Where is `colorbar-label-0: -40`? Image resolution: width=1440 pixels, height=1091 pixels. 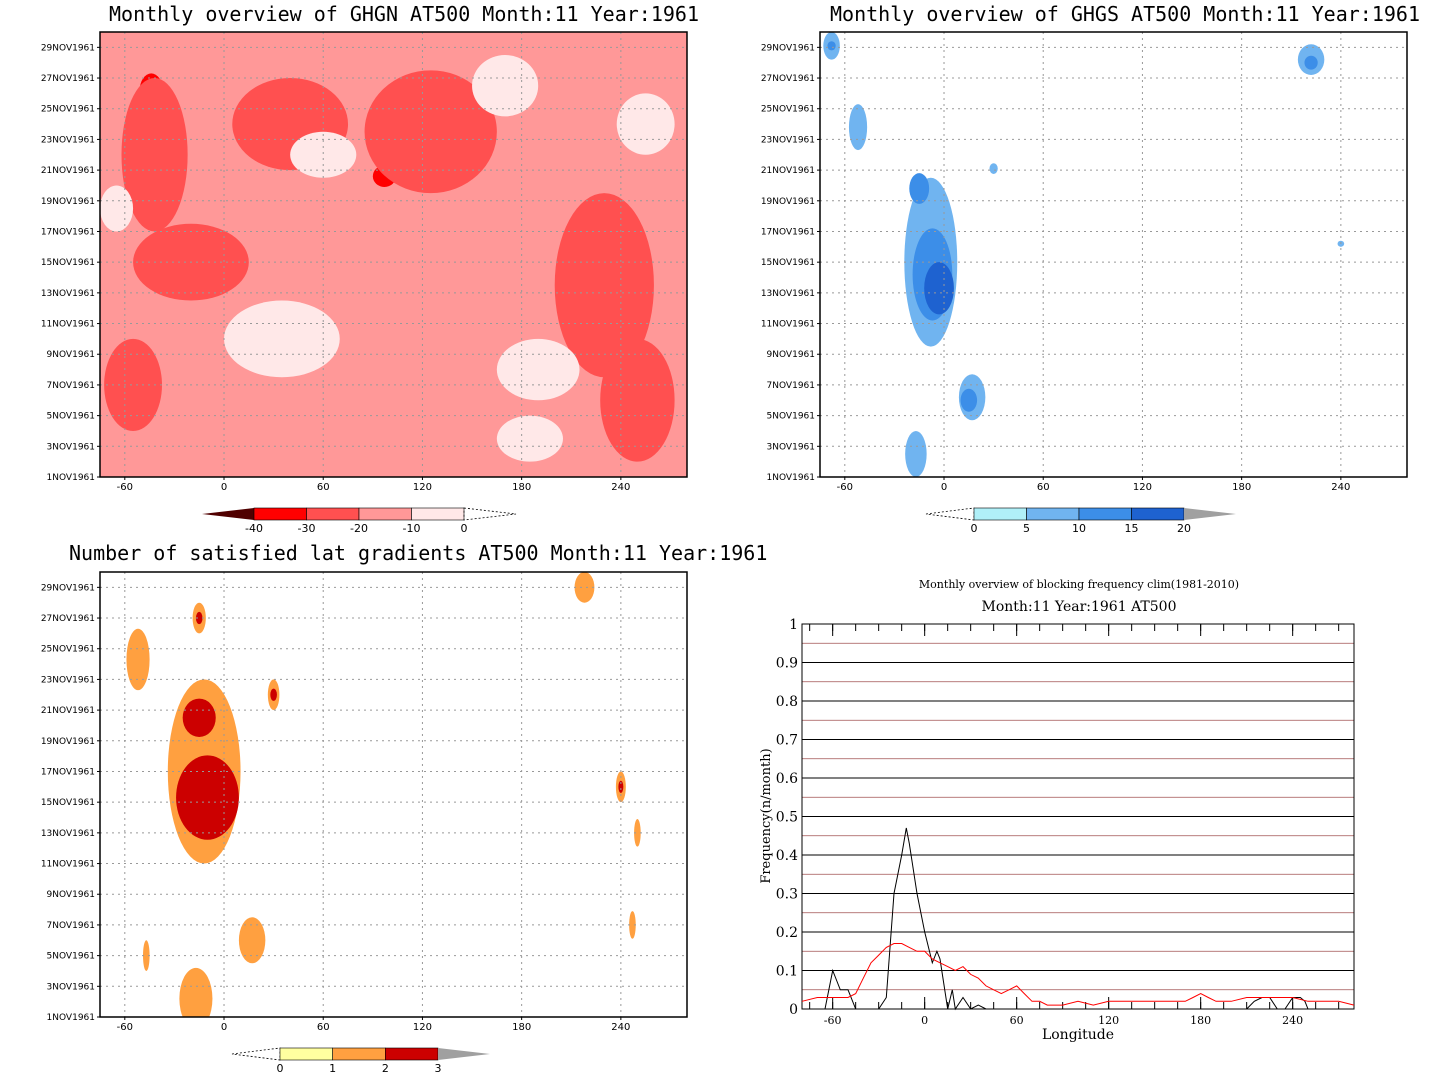
colorbar-label-0: -40 is located at coordinates (254, 528).